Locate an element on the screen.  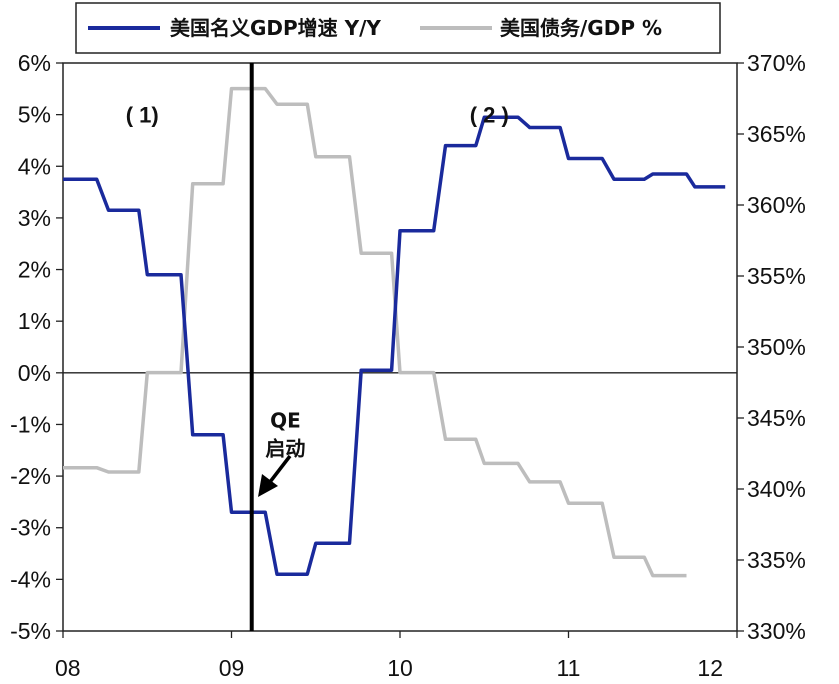
x-axis-tick-label: 12 is located at coordinates (710, 668).